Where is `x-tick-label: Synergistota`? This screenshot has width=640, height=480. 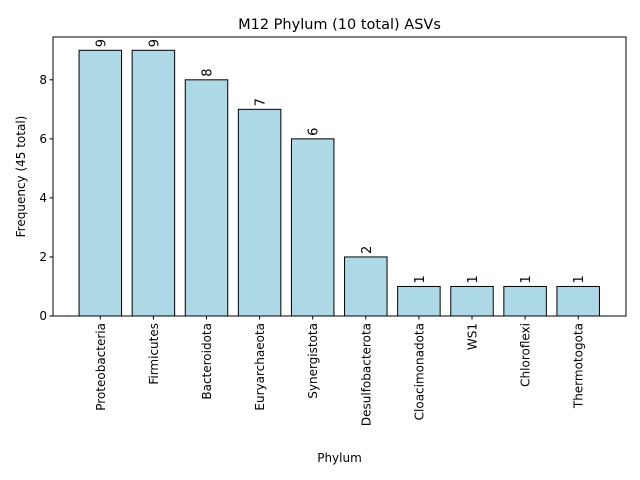 x-tick-label: Synergistota is located at coordinates (313, 361).